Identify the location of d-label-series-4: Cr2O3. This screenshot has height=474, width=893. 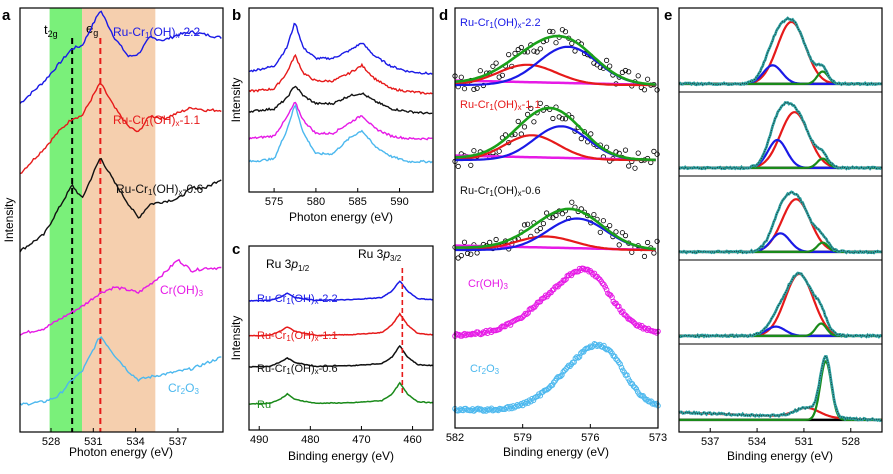
(485, 369).